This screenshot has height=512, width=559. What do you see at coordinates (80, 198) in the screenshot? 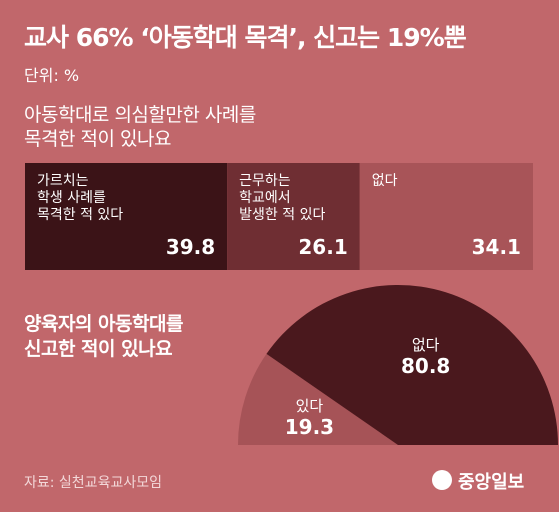
I see `segment-label: 가르치는 학생 사례를 목격한 적 있다` at bounding box center [80, 198].